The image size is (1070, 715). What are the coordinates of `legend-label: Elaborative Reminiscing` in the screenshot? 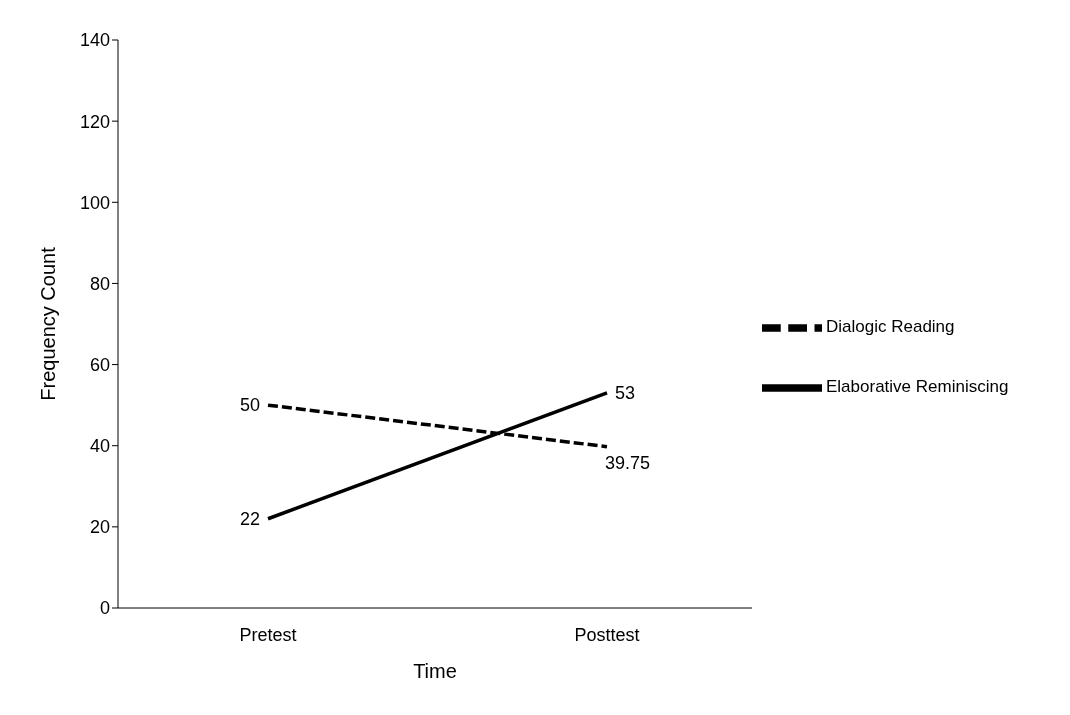 It's located at (917, 387).